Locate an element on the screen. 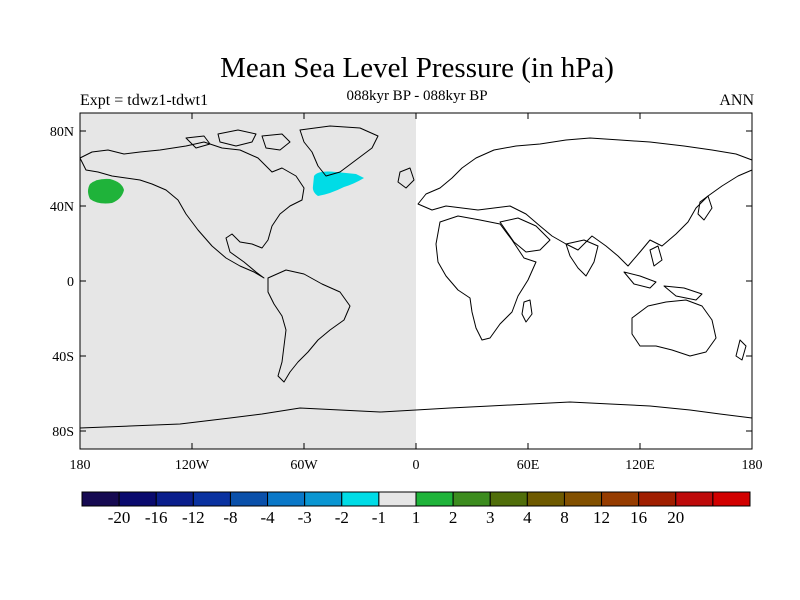  y-tick-label: 40N is located at coordinates (62, 207).